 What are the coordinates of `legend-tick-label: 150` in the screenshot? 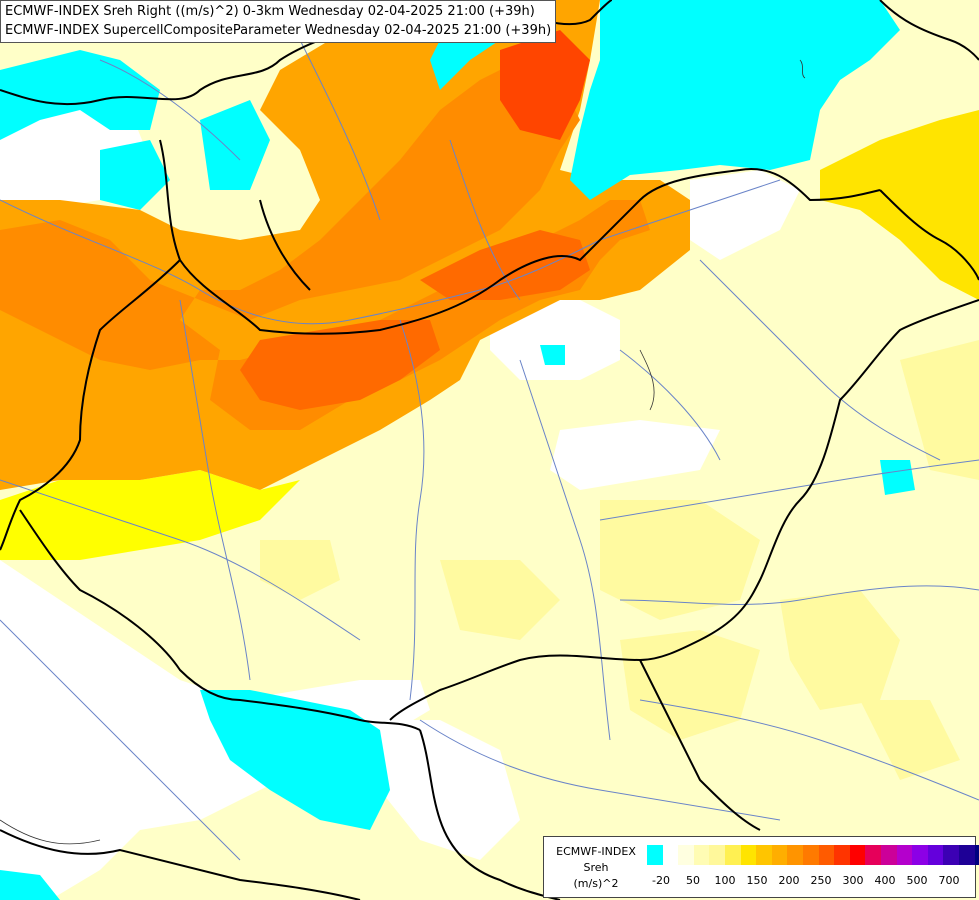 It's located at (757, 880).